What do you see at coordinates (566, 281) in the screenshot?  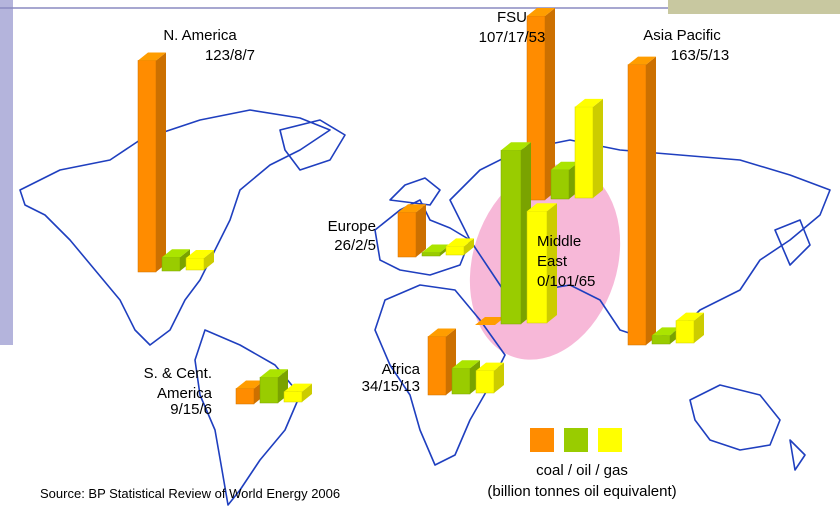 I see `region-values: 0/101/65` at bounding box center [566, 281].